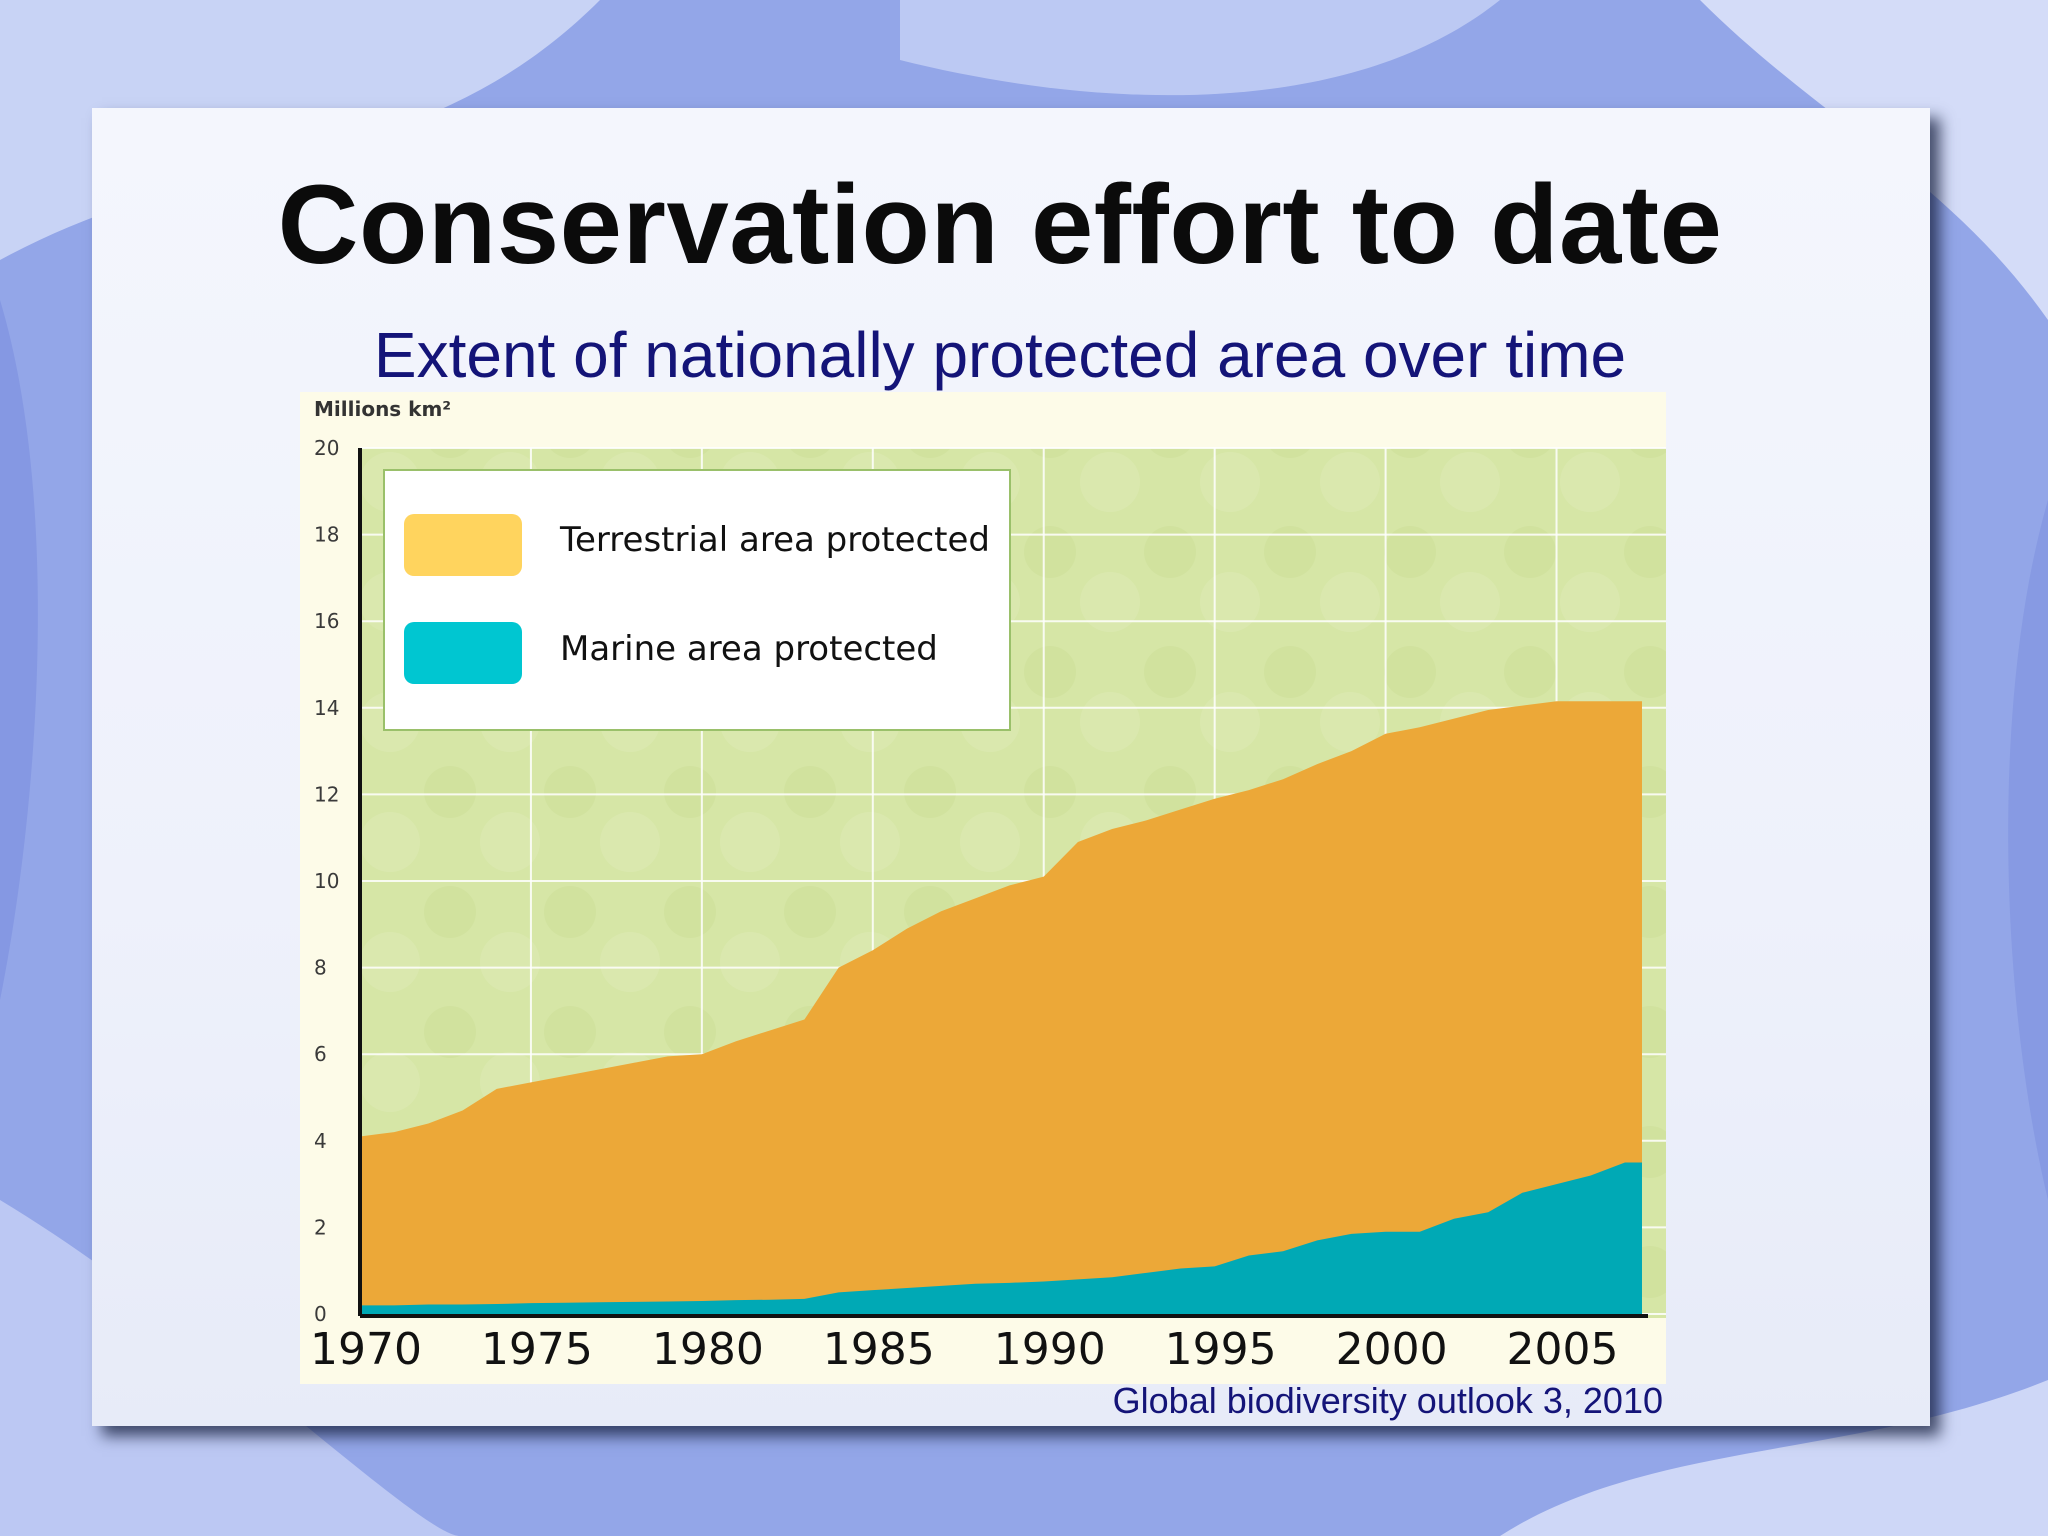 This screenshot has width=2048, height=1536. I want to click on y-tick-label: 14, so click(326, 708).